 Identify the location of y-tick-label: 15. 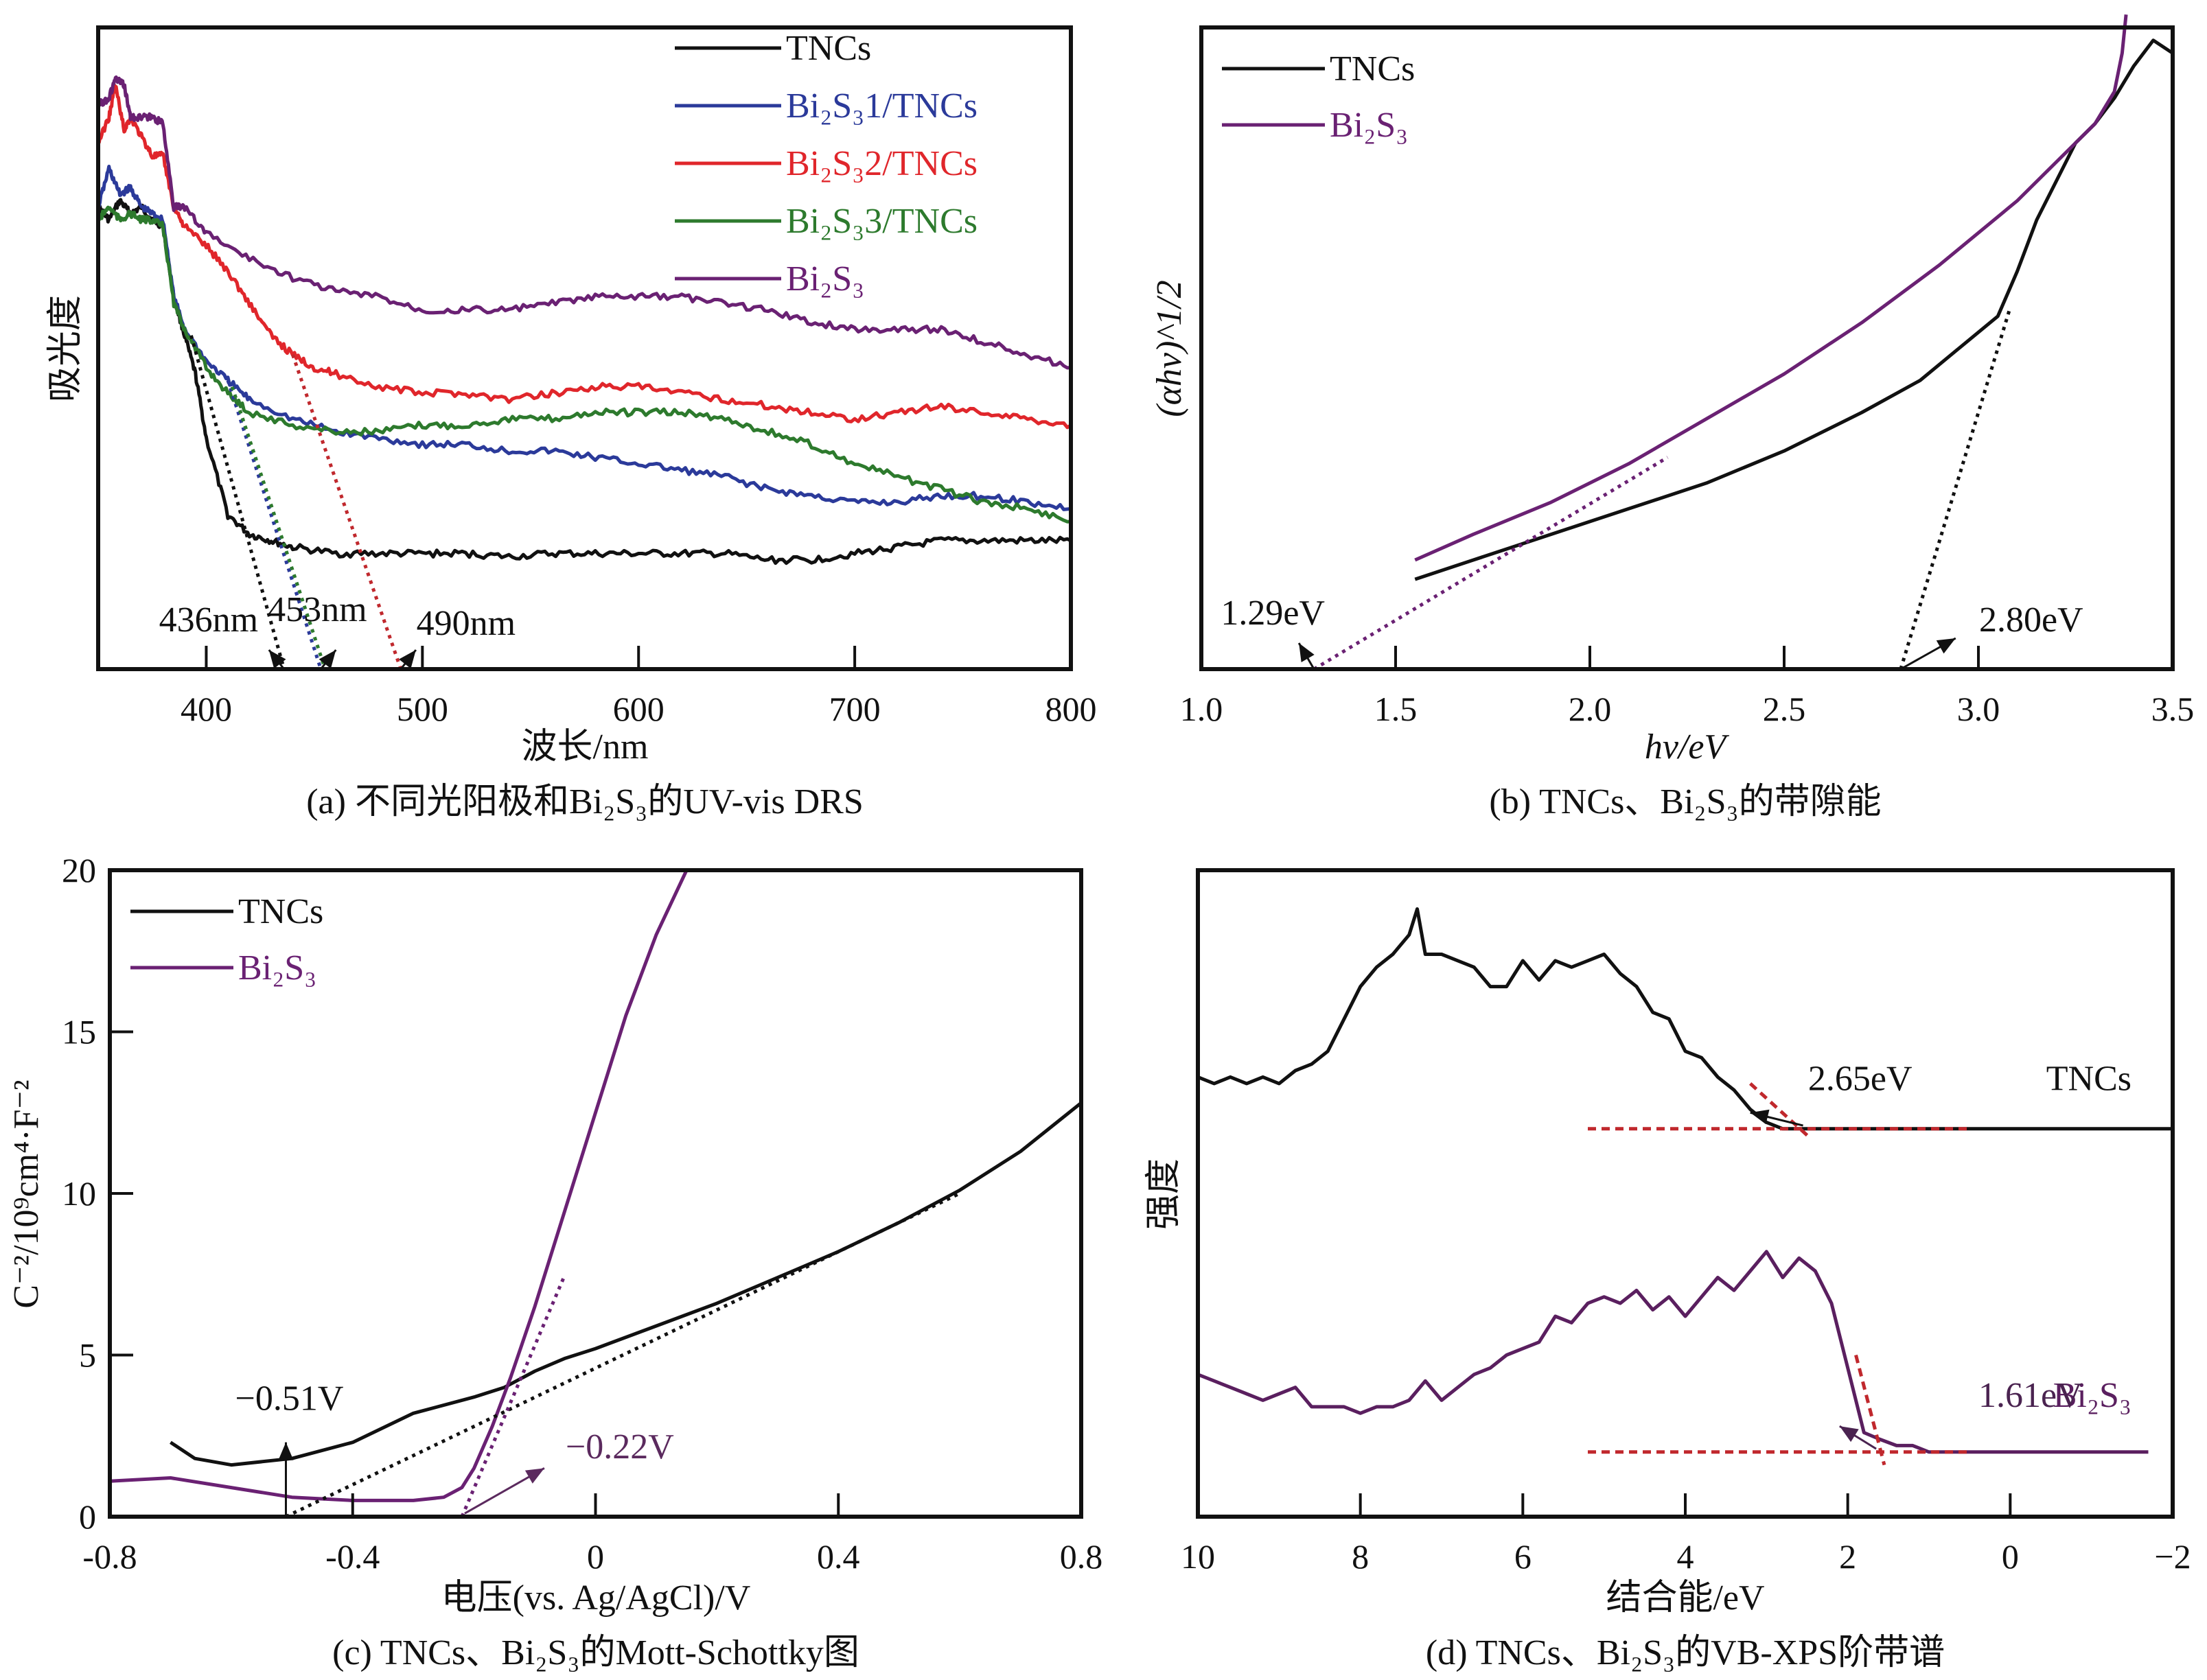
(79, 1032).